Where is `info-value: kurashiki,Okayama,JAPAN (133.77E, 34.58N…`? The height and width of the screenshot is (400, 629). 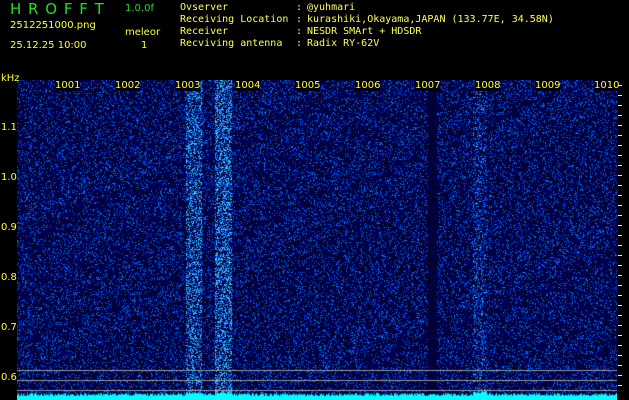 info-value: kurashiki,Okayama,JAPAN (133.77E, 34.58N… is located at coordinates (430, 19).